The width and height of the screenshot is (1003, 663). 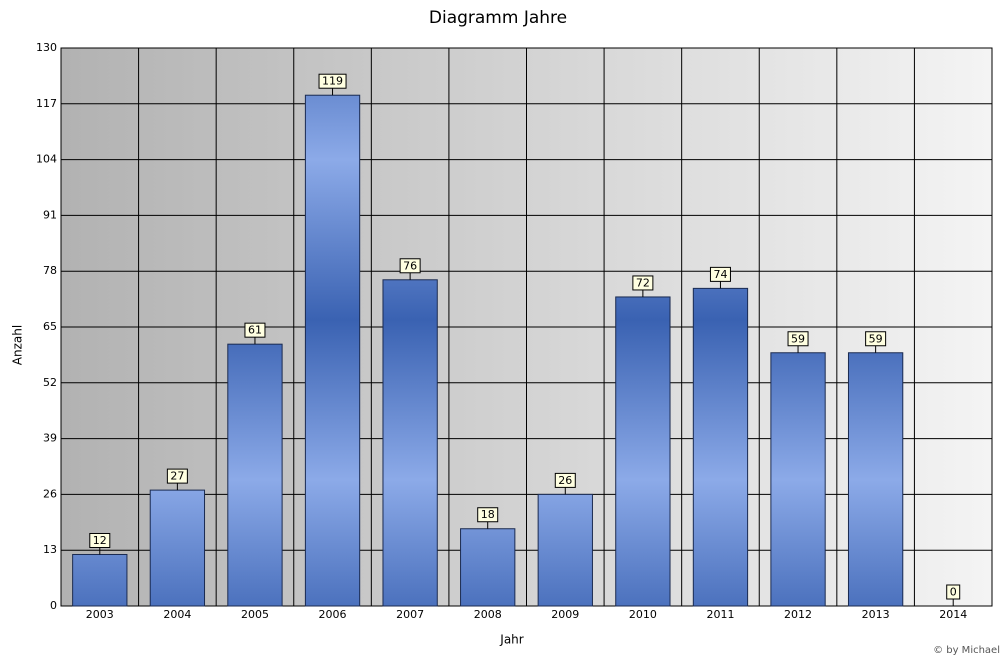 I want to click on x-tick-label: 2009, so click(x=565, y=614).